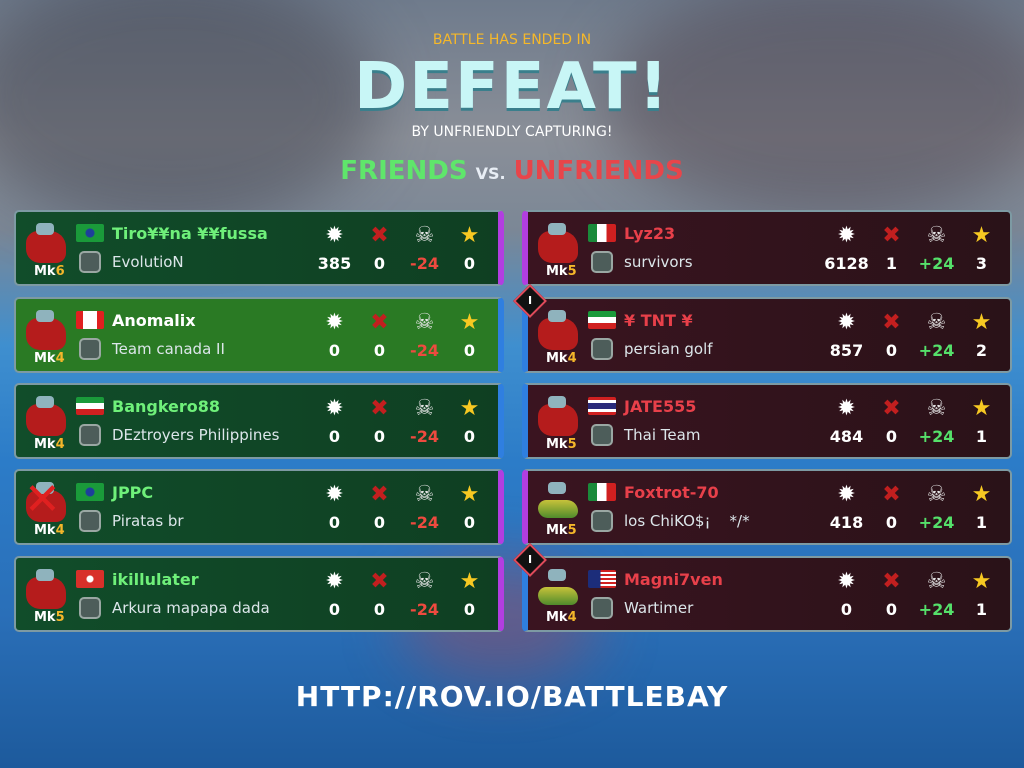 The image size is (1024, 768). I want to click on clan-name: survivors, so click(658, 261).